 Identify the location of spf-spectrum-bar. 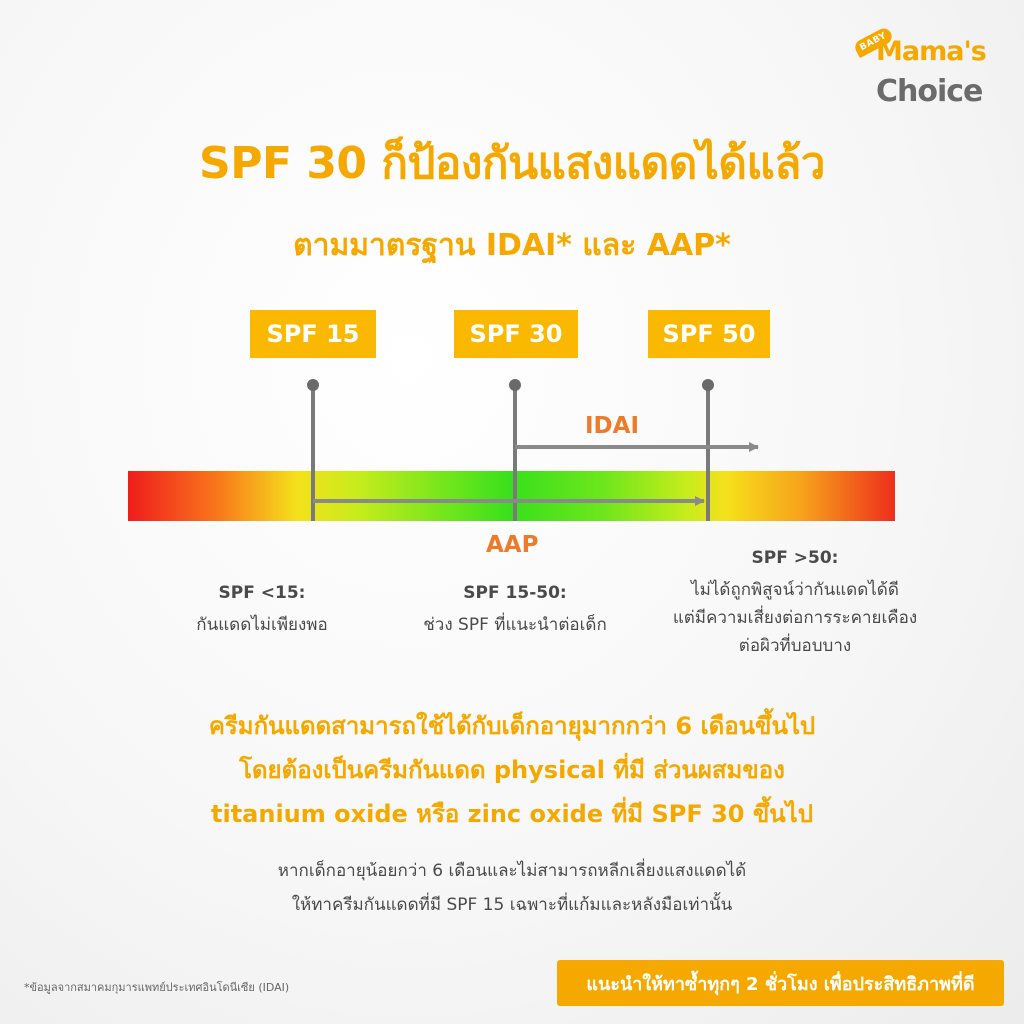
(511, 496).